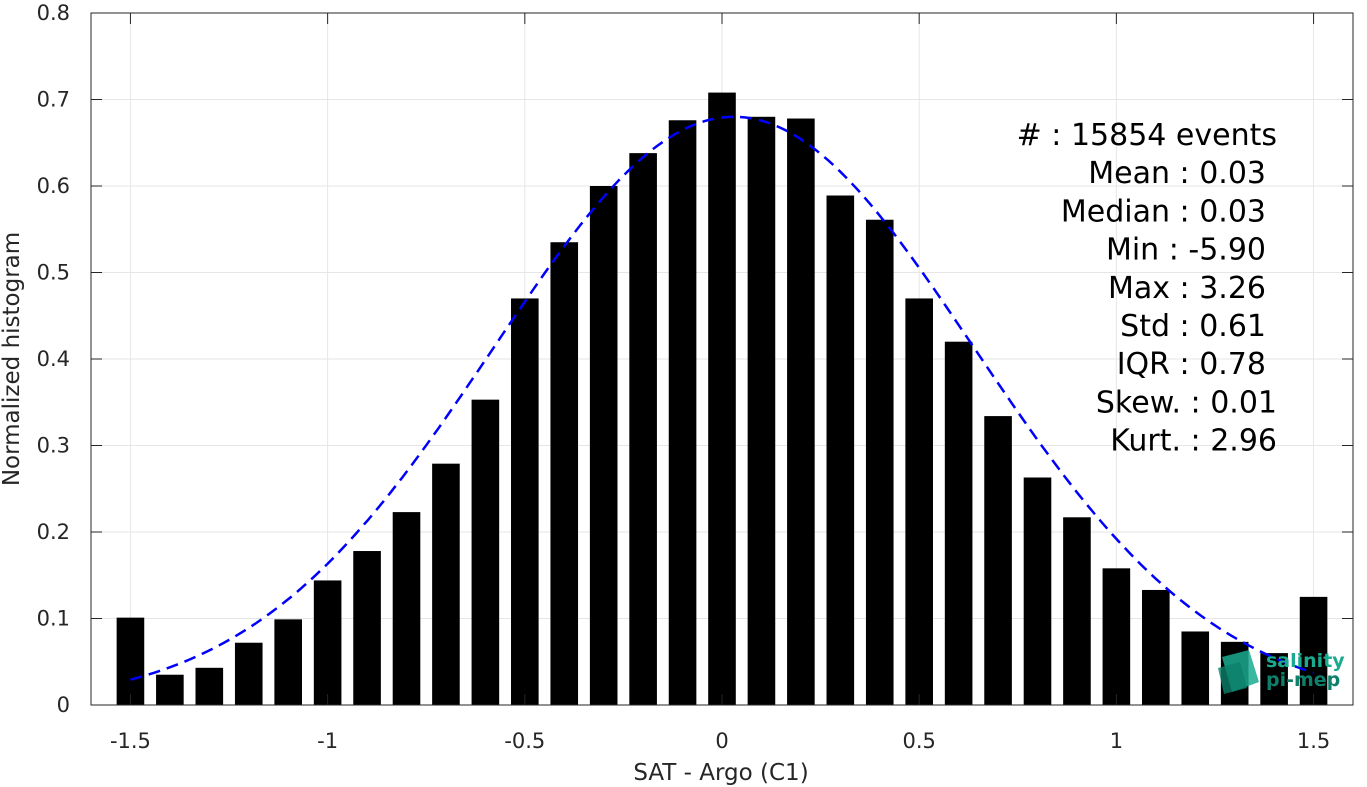 This screenshot has height=787, width=1367. What do you see at coordinates (12, 359) in the screenshot?
I see `y-axis-label: Normalized histogram` at bounding box center [12, 359].